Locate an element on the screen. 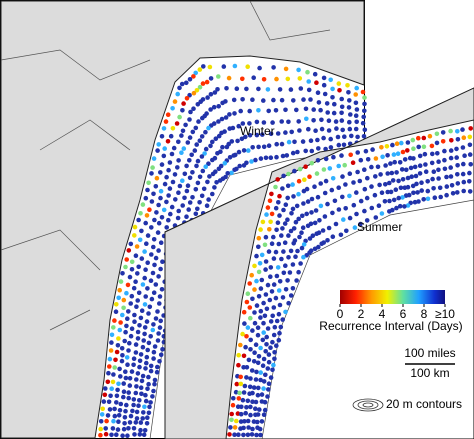  contour-icon is located at coordinates (368, 405).